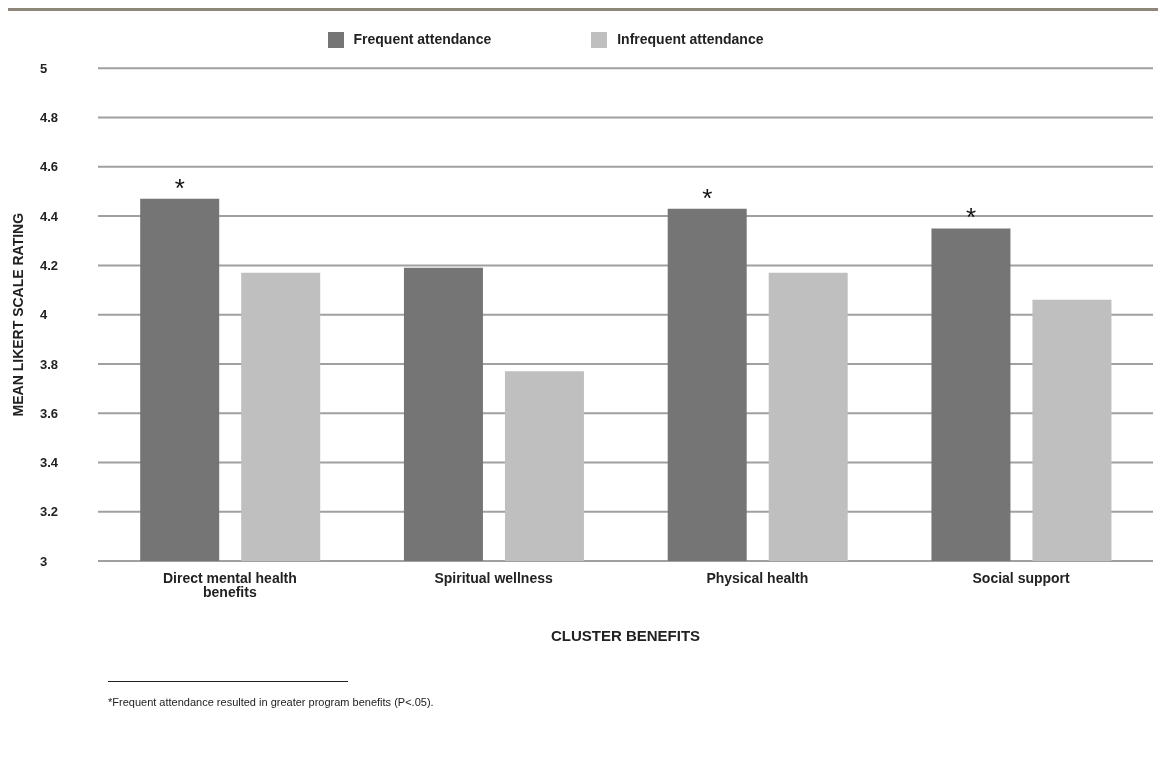  What do you see at coordinates (625, 635) in the screenshot?
I see `x-axis-title: CLUSTER BENEFITS` at bounding box center [625, 635].